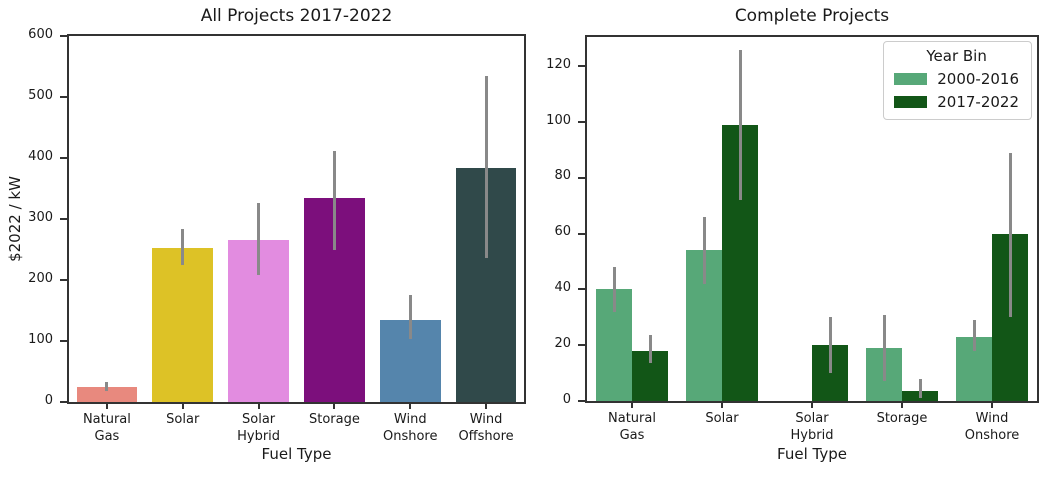 This screenshot has height=480, width=1051. What do you see at coordinates (562, 287) in the screenshot?
I see `y-tick-label: 40` at bounding box center [562, 287].